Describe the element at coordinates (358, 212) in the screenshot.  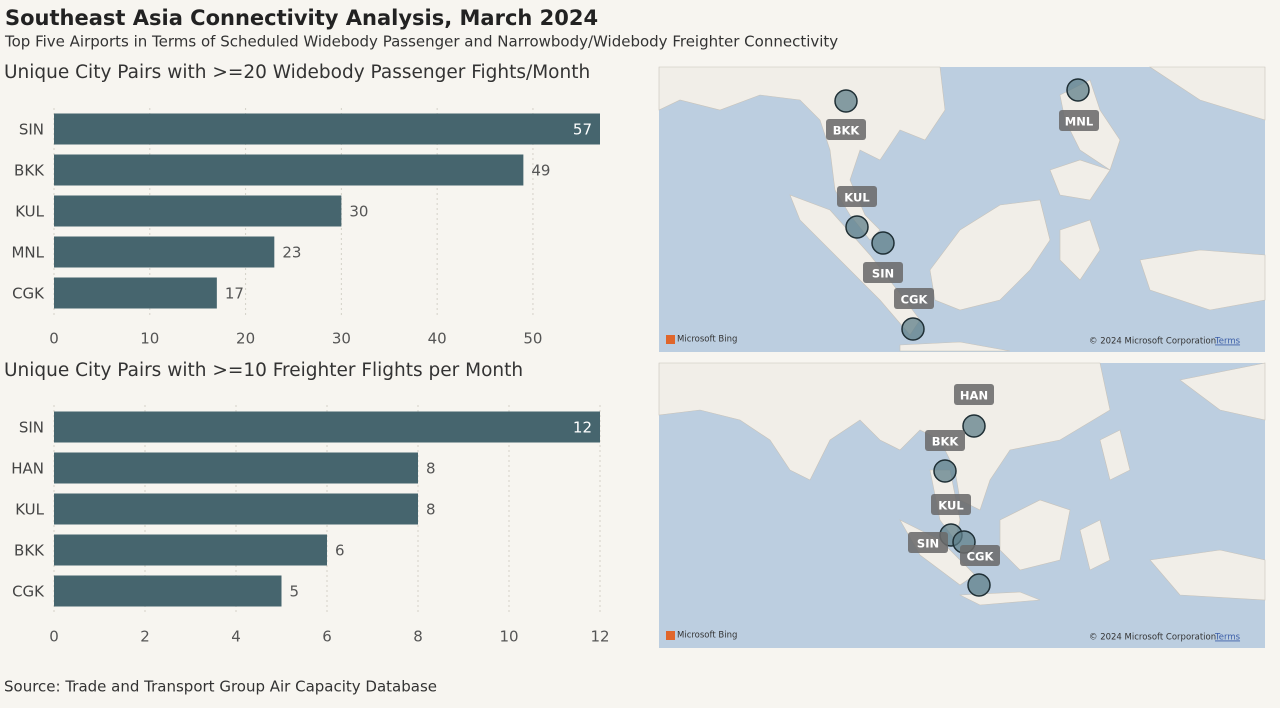
I see `data-label: 30` at that location.